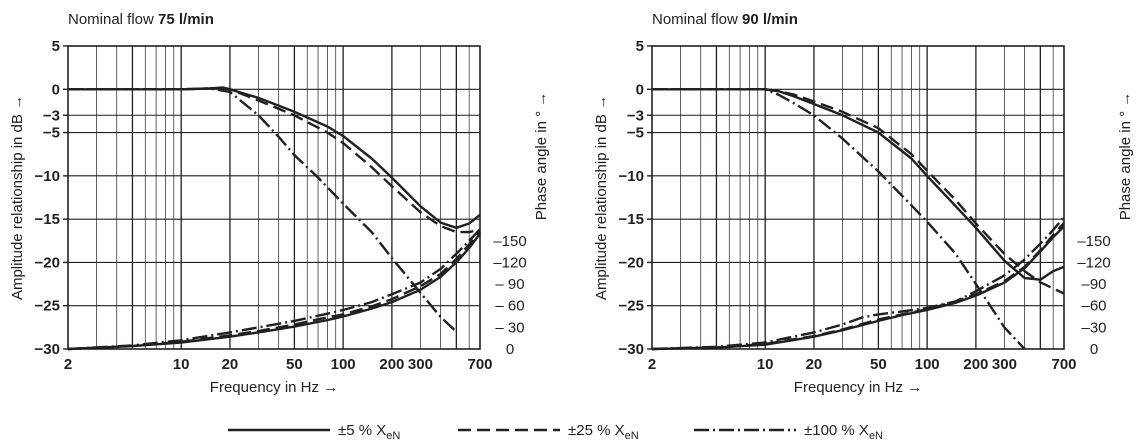 The image size is (1139, 448). I want to click on chart-title-flow: 75 l/min, so click(186, 19).